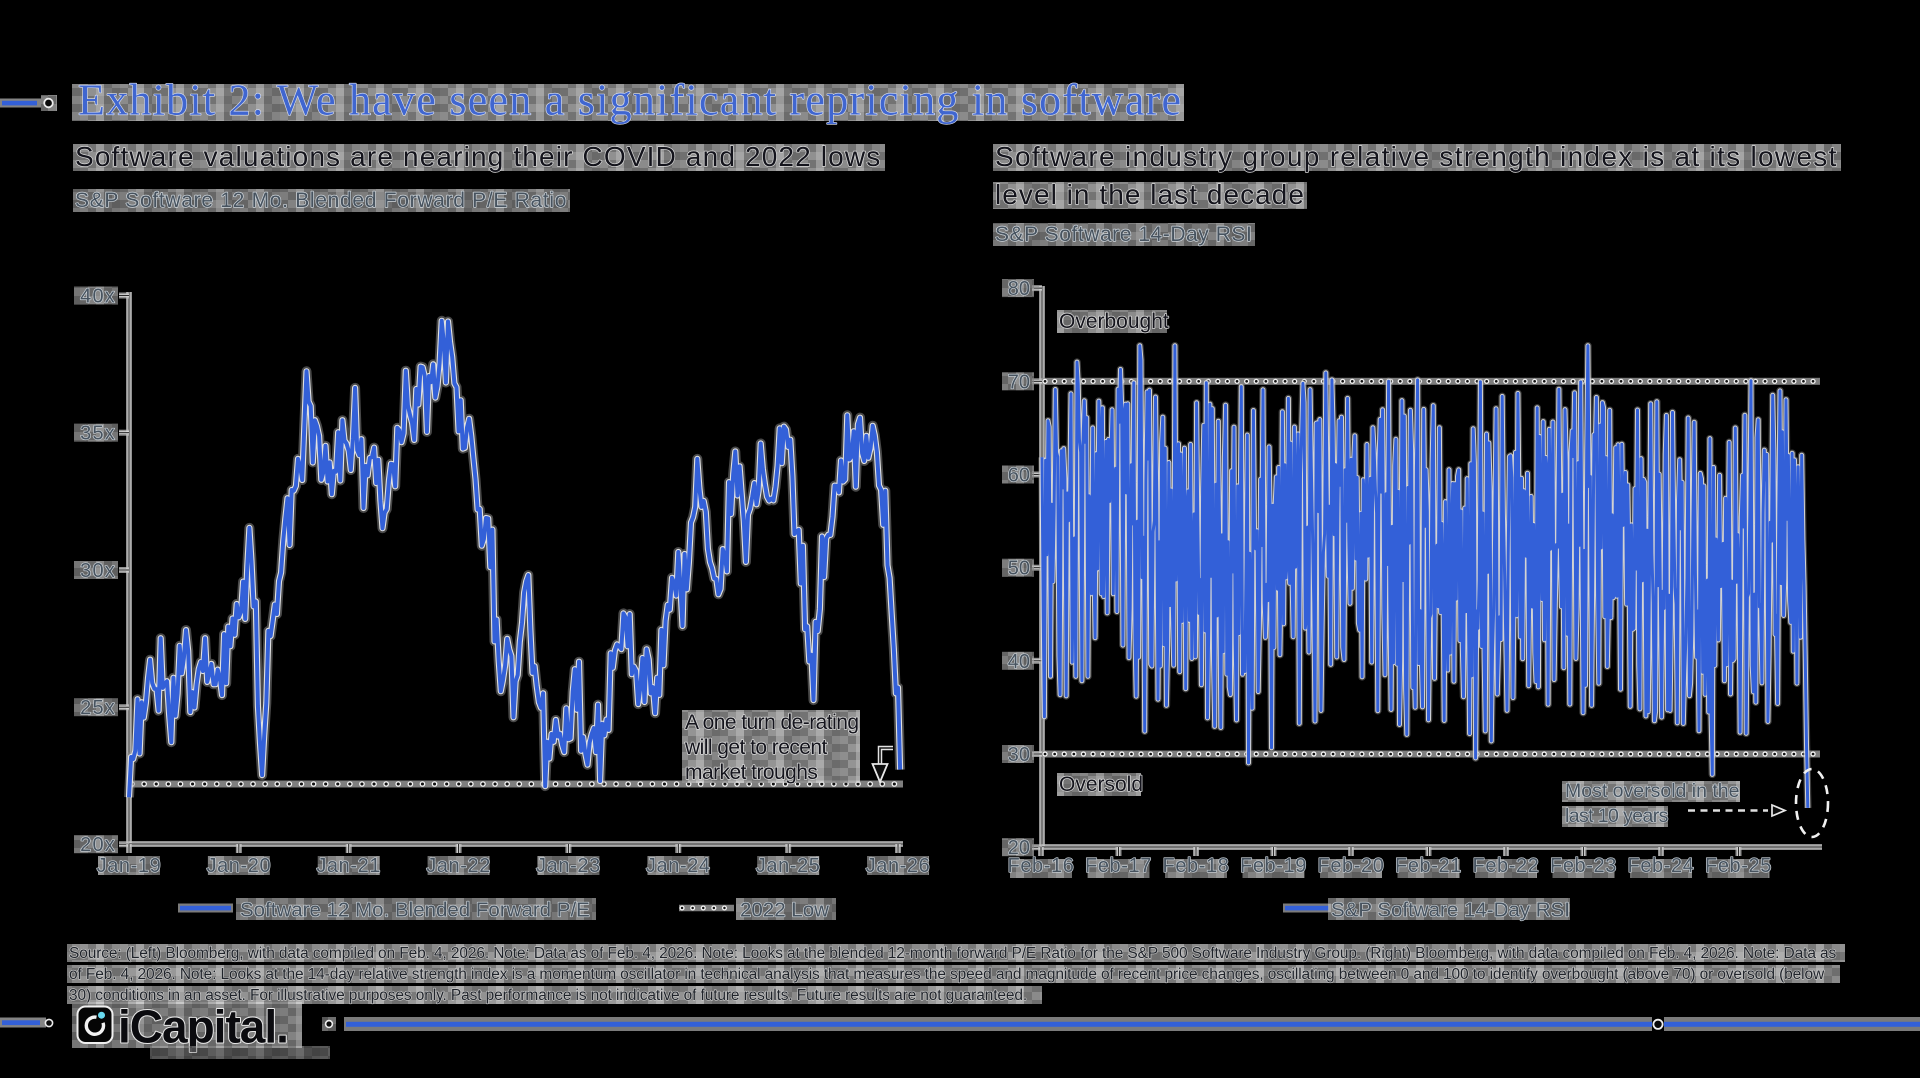  What do you see at coordinates (1019, 848) in the screenshot?
I see `svg-text: 20` at bounding box center [1019, 848].